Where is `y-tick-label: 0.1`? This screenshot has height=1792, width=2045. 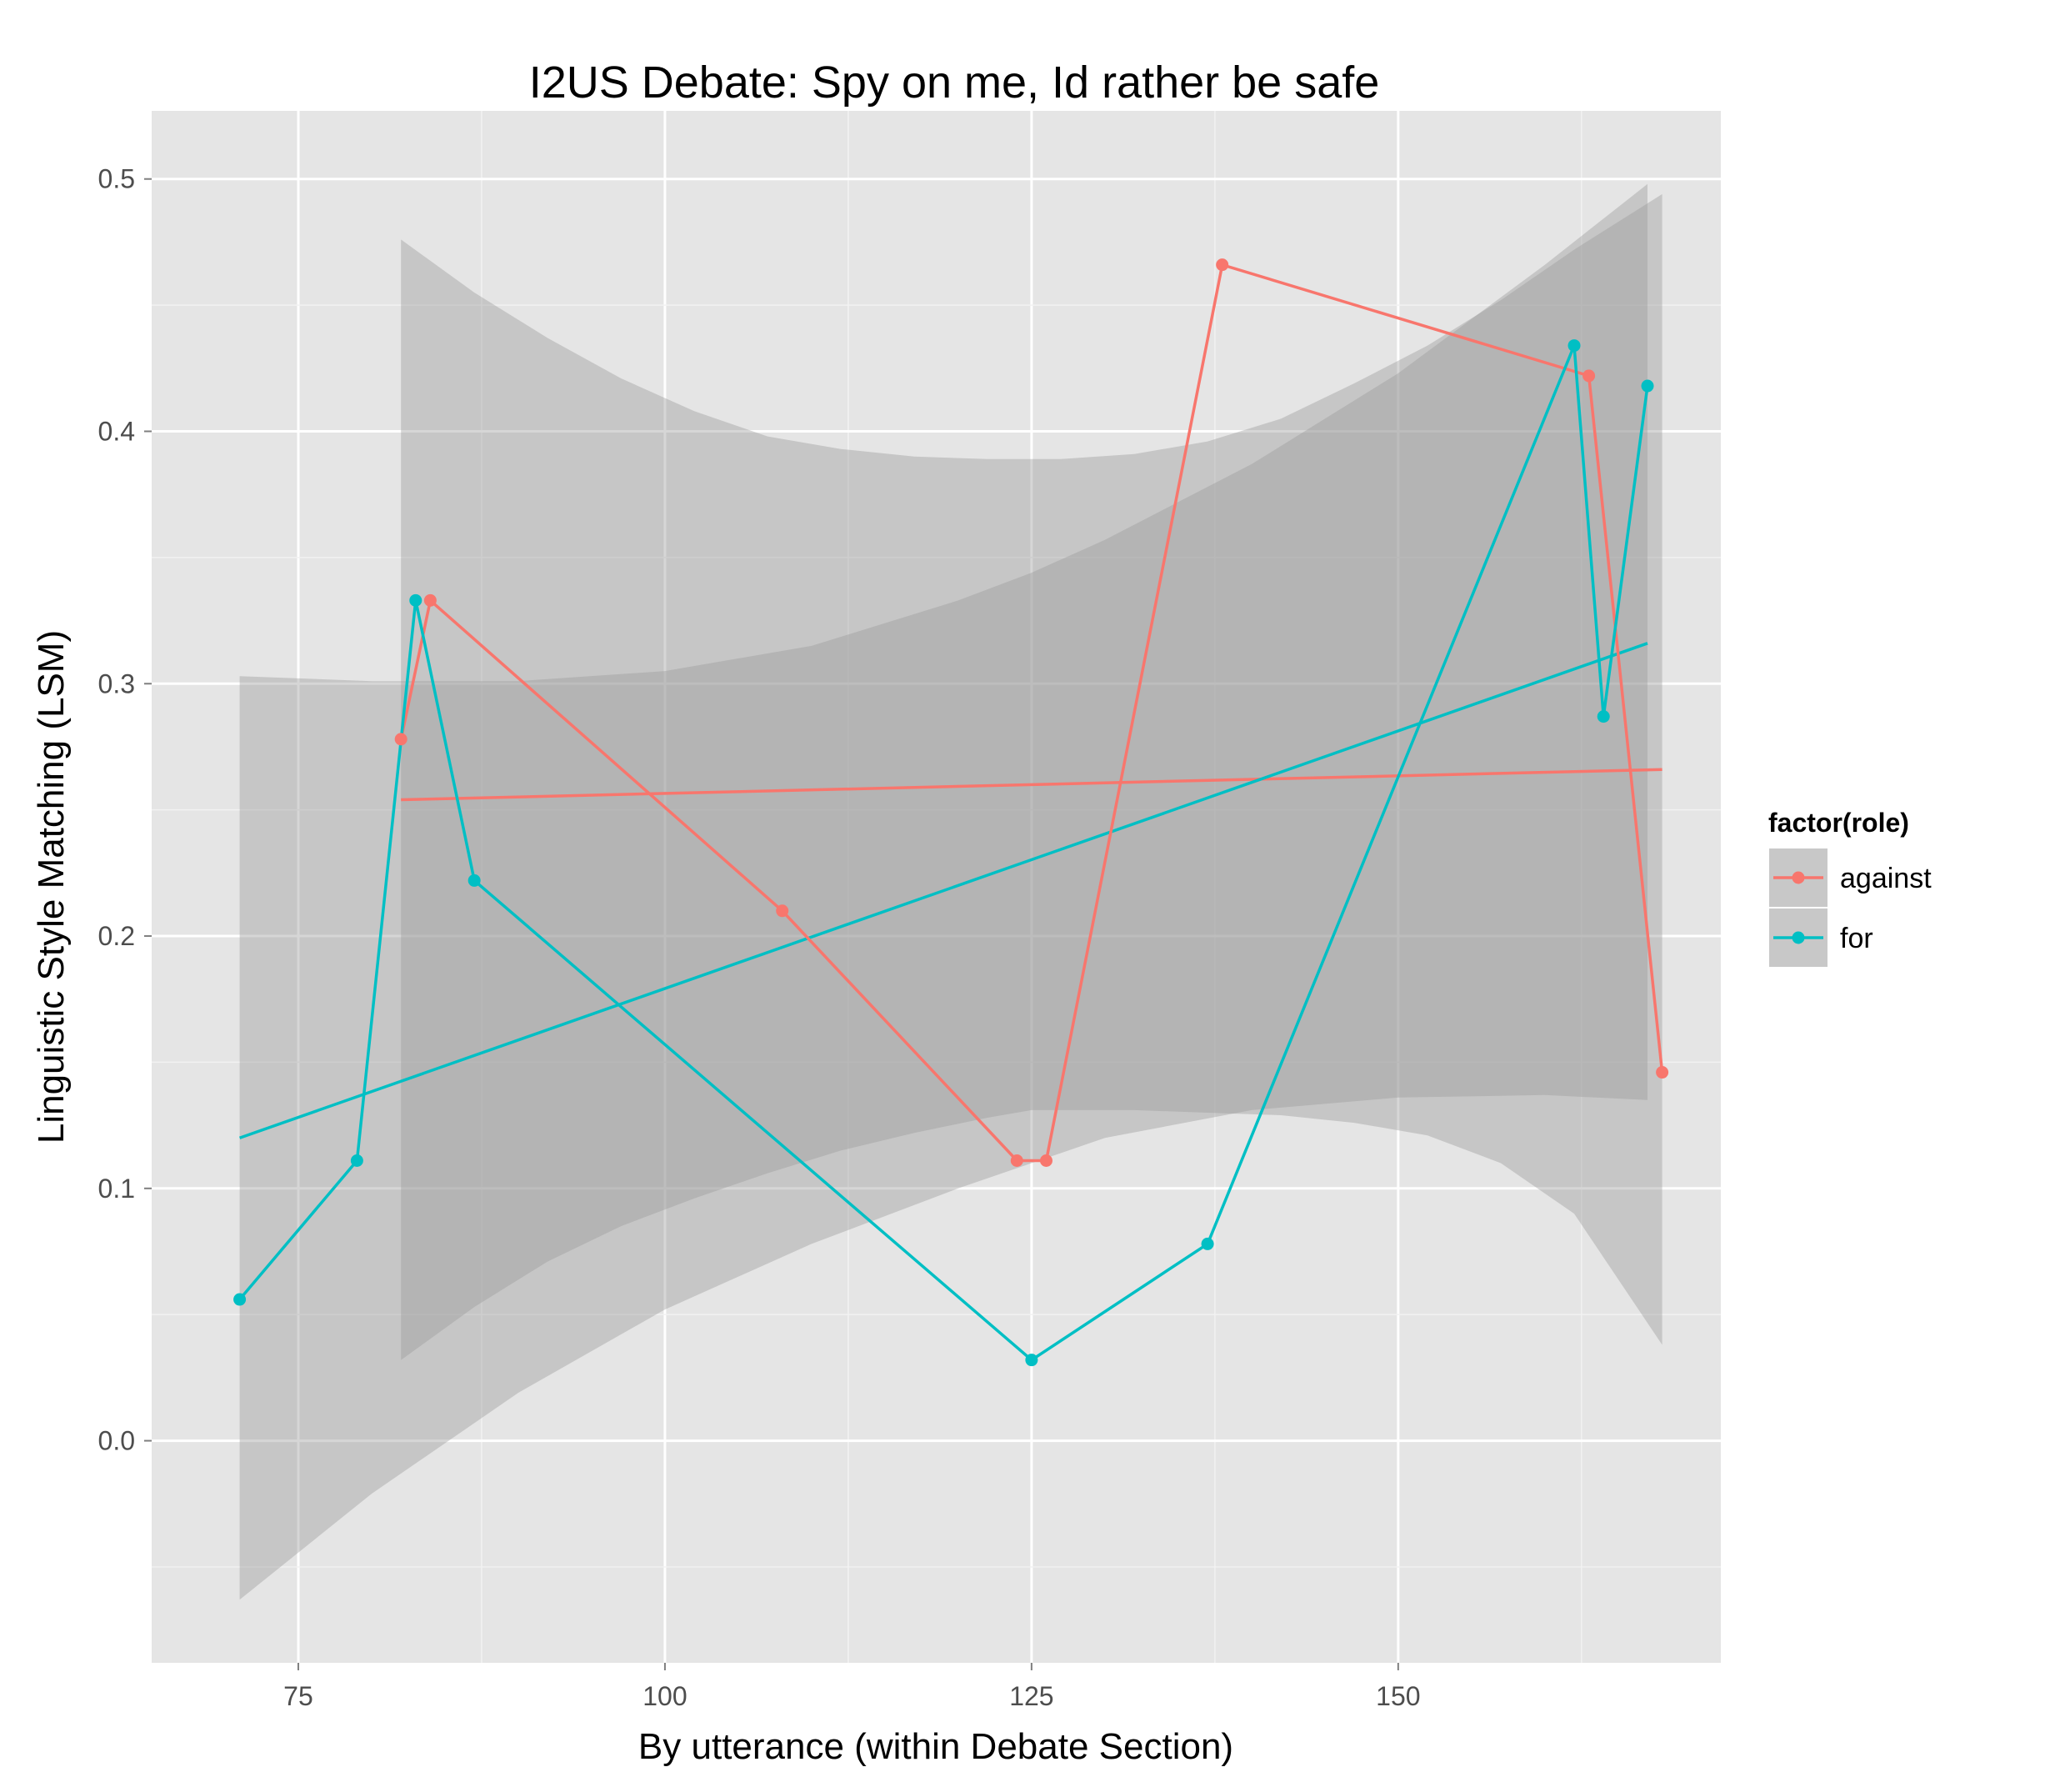 y-tick-label: 0.1 is located at coordinates (116, 1189).